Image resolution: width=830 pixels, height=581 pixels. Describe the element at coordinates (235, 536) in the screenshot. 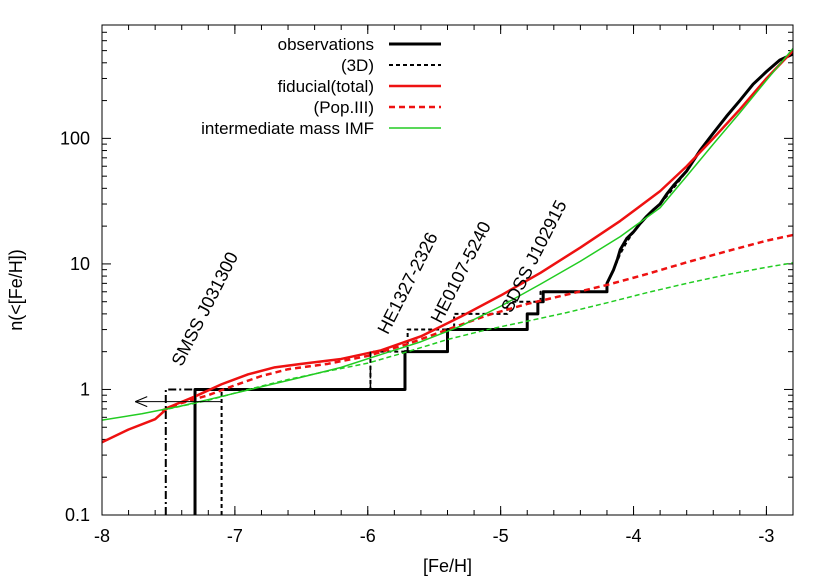

I see `x-tick-label: -7` at that location.